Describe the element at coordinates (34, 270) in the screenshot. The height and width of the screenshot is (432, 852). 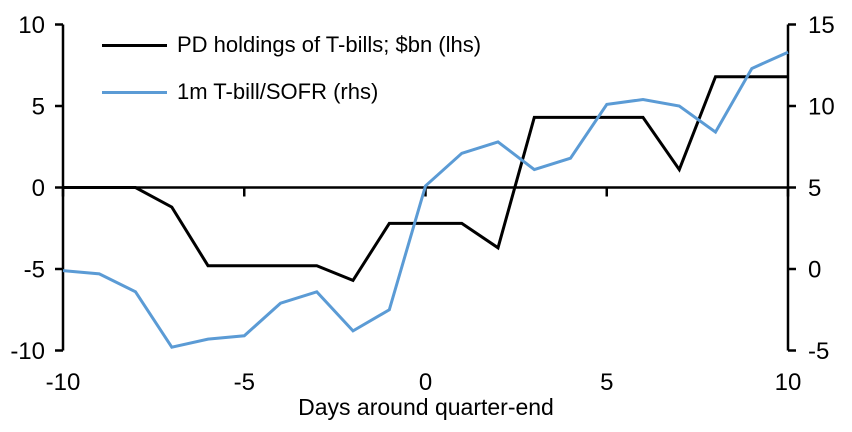
I see `left-axis-tick-label: -5` at that location.